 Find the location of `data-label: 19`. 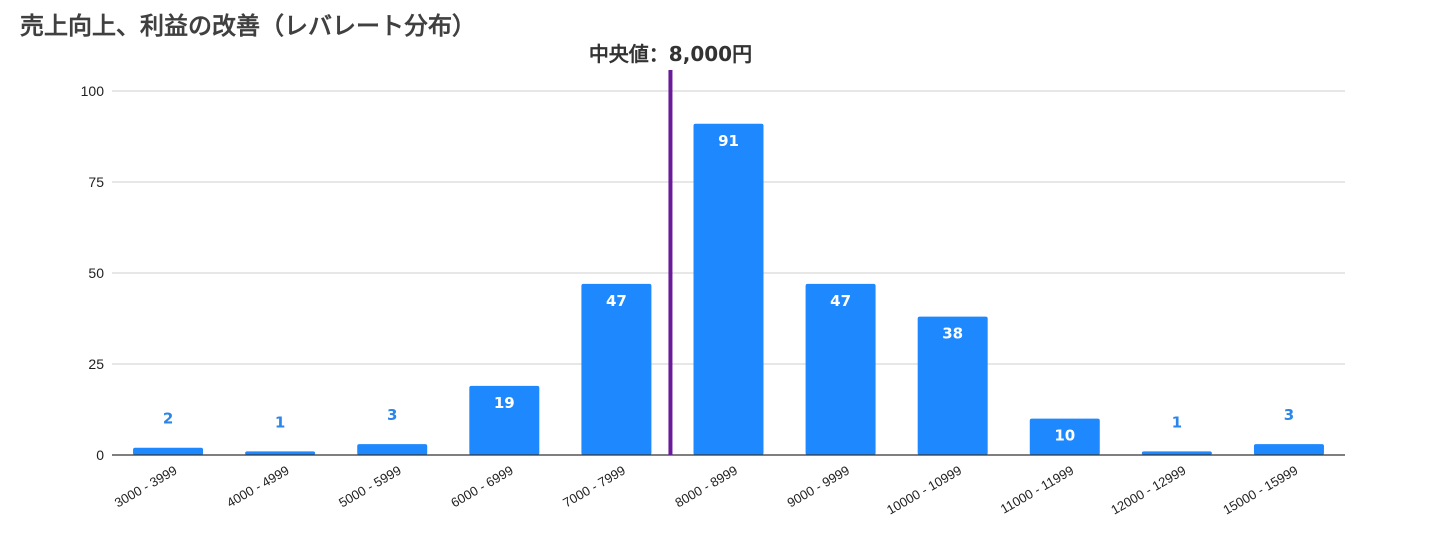

data-label: 19 is located at coordinates (504, 403).